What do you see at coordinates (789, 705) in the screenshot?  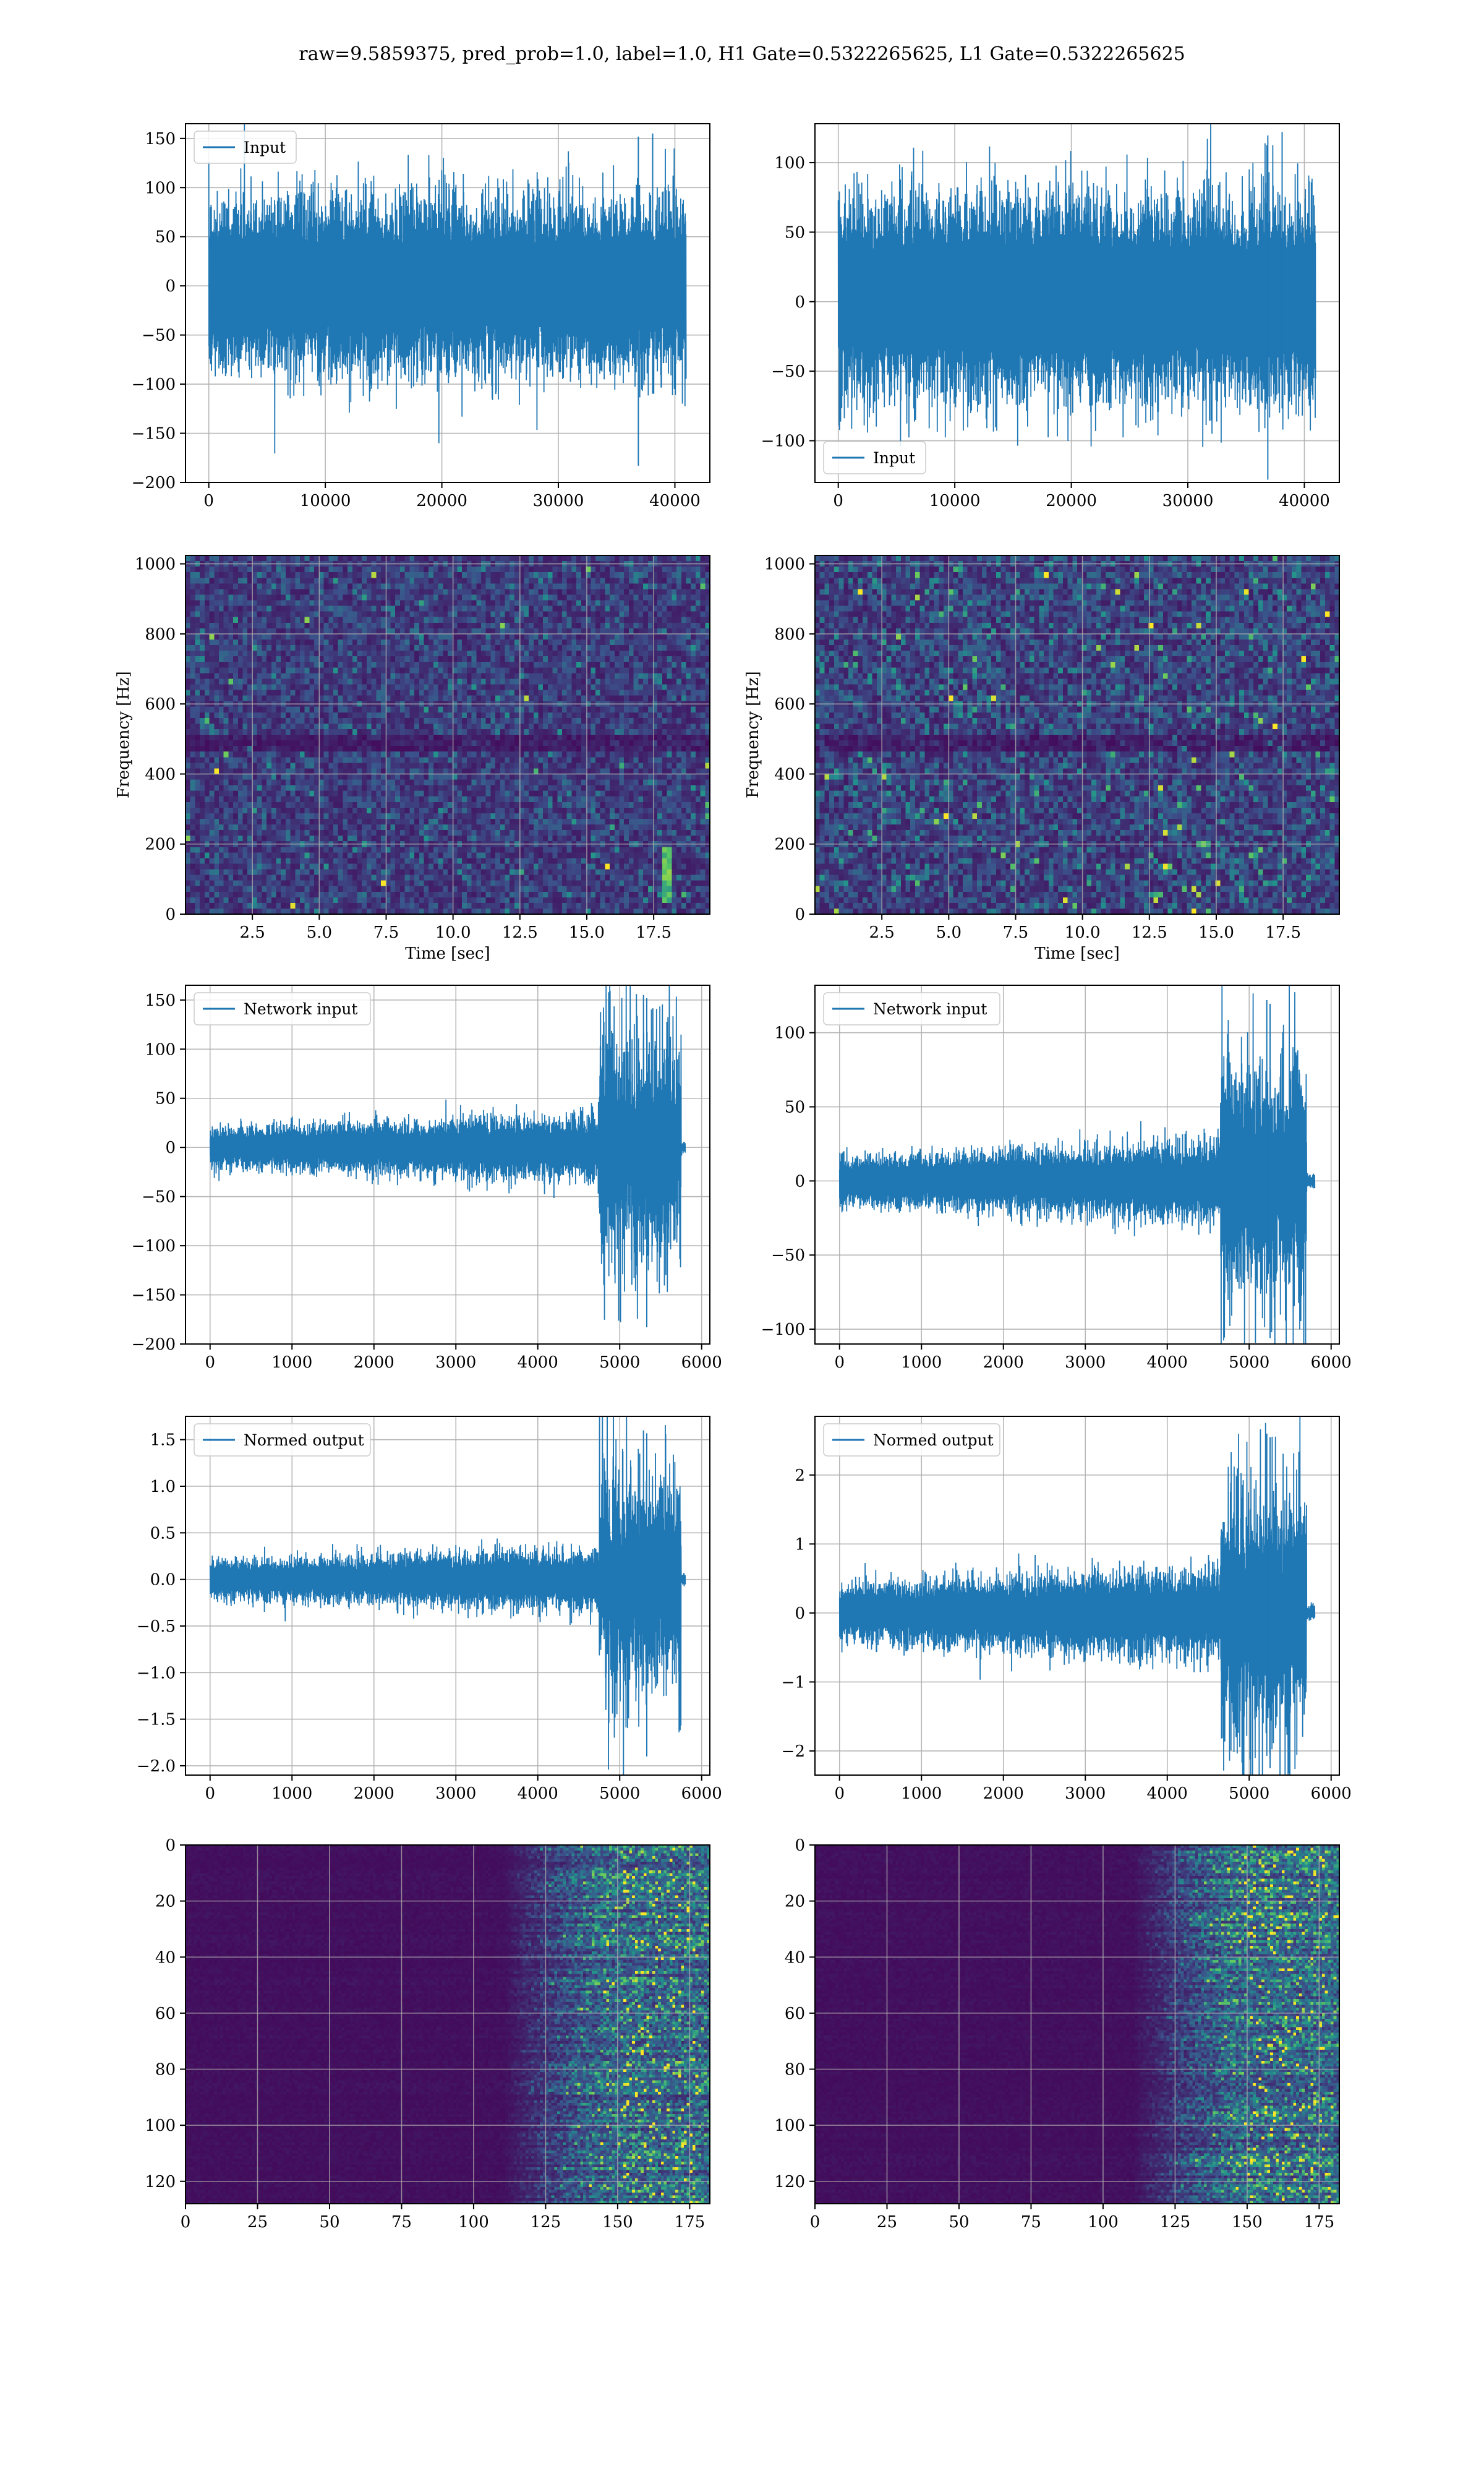 I see `y-tick-label: 600` at bounding box center [789, 705].